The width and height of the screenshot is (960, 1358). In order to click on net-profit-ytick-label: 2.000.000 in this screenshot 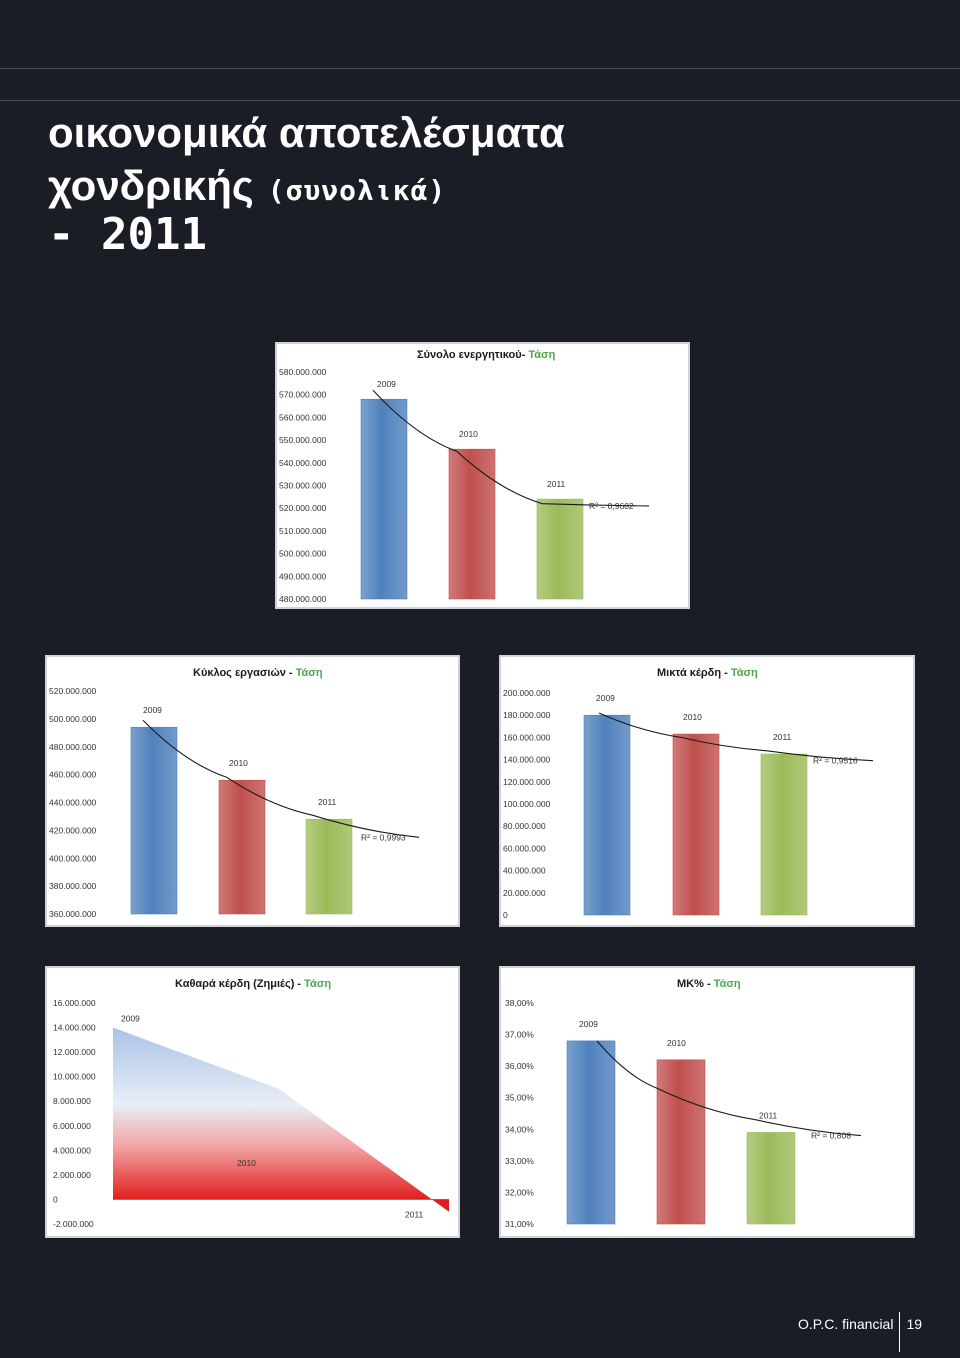, I will do `click(72, 1175)`.